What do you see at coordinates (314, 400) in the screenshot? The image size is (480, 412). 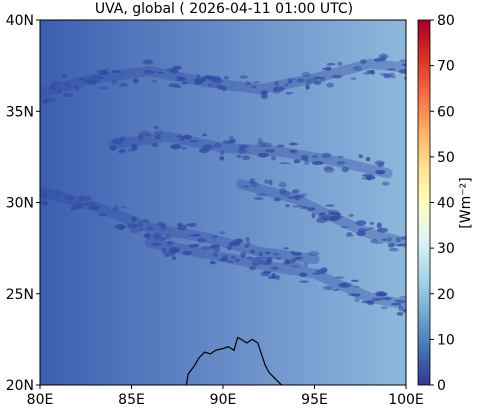 I see `x-tick-label: 95E` at bounding box center [314, 400].